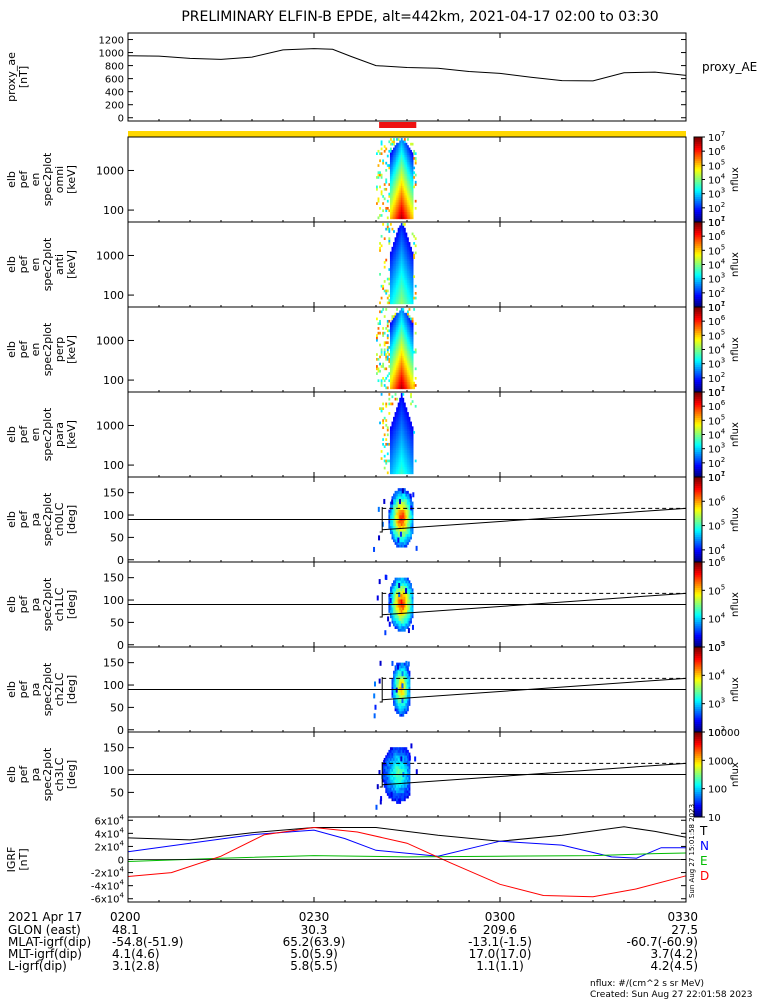 This screenshot has height=1000, width=775. What do you see at coordinates (117, 707) in the screenshot?
I see `pa_ch2-ytick-label-1: 50` at bounding box center [117, 707].